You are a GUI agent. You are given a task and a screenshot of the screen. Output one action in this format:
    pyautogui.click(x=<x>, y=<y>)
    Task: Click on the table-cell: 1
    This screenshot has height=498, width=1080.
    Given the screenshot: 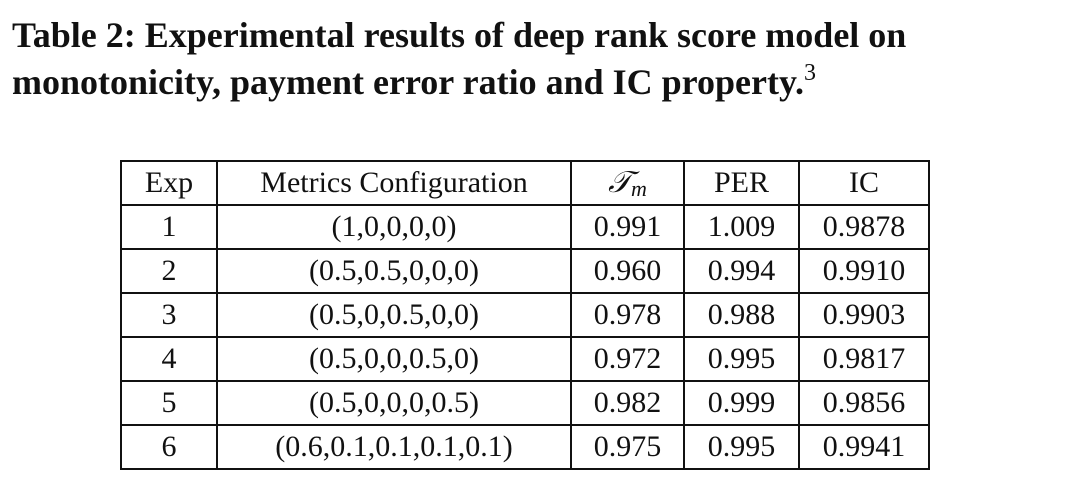 What is the action you would take?
    pyautogui.click(x=169, y=227)
    